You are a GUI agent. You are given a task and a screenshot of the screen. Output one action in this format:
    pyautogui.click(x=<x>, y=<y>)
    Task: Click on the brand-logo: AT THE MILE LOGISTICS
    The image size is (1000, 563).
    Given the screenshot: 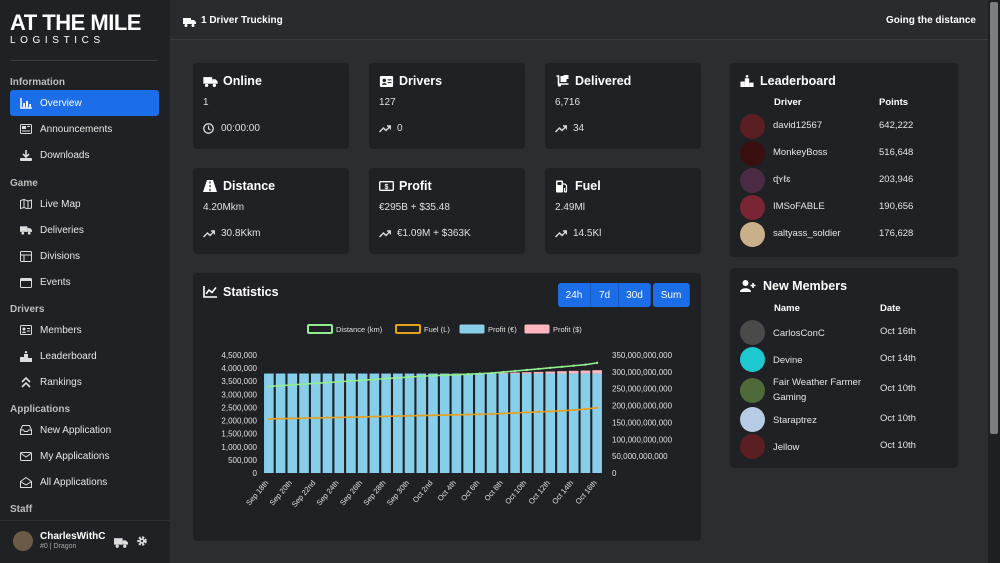 What is the action you would take?
    pyautogui.click(x=85, y=30)
    